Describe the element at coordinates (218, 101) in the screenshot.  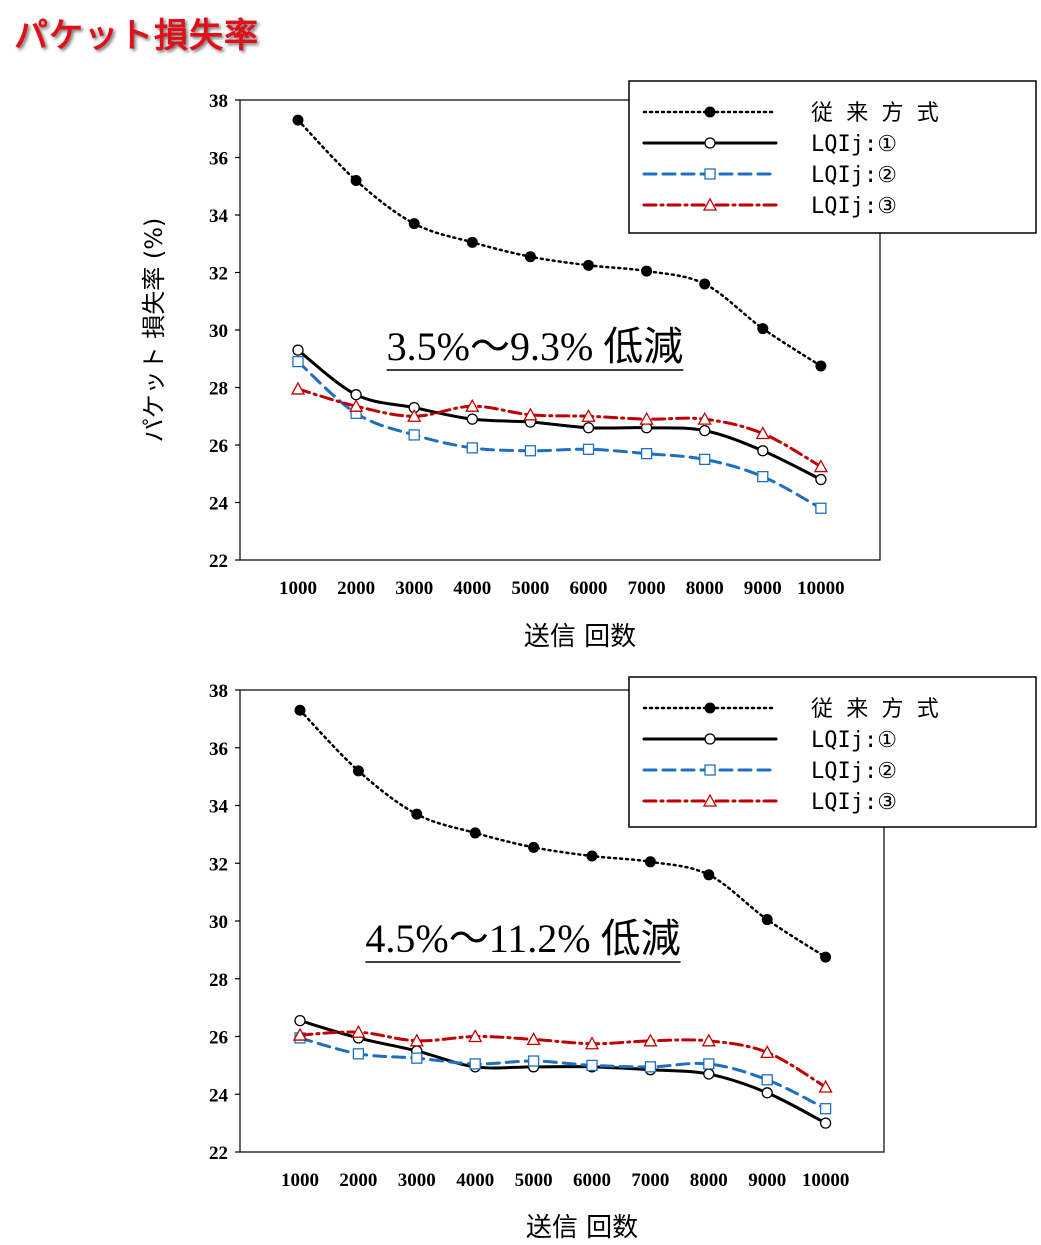
I see `y-tick-label: 38` at that location.